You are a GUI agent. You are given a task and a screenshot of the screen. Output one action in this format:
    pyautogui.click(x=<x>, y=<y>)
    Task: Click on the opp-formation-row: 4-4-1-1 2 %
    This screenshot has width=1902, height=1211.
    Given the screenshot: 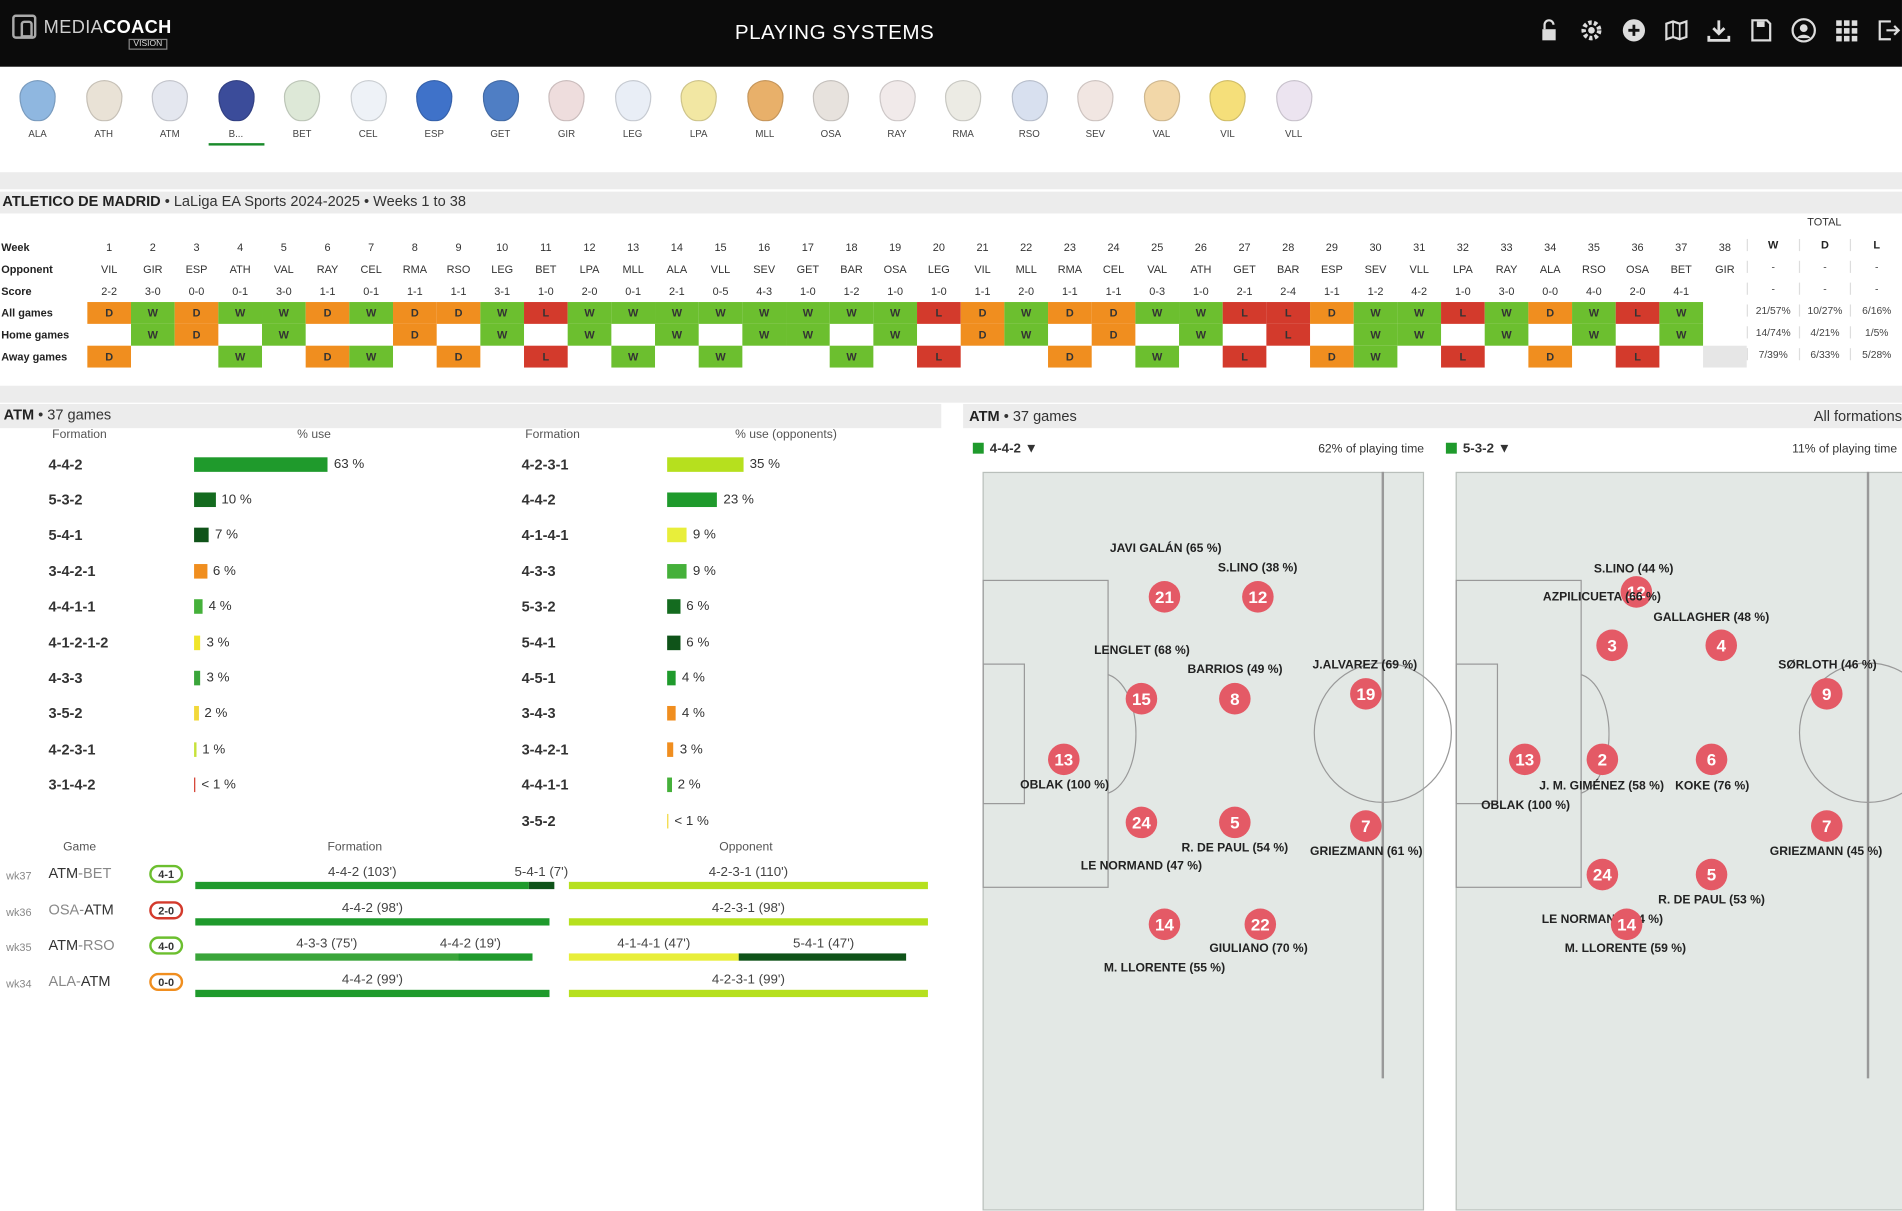 What is the action you would take?
    pyautogui.click(x=611, y=784)
    